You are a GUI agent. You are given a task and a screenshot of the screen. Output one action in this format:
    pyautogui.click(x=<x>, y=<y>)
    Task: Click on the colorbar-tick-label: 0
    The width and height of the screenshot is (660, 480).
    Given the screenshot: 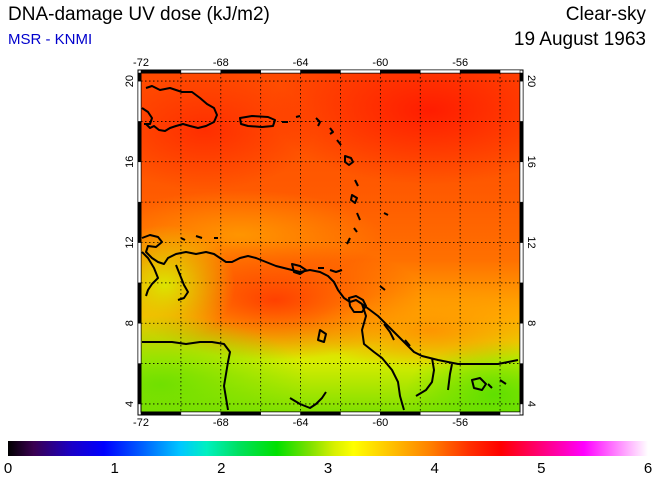 What is the action you would take?
    pyautogui.click(x=8, y=468)
    